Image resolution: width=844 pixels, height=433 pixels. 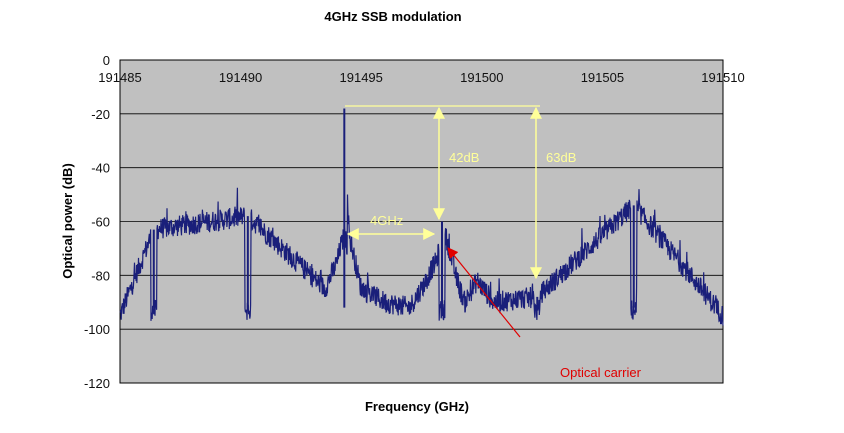 I want to click on spacing-label: 4GHz, so click(x=386, y=220).